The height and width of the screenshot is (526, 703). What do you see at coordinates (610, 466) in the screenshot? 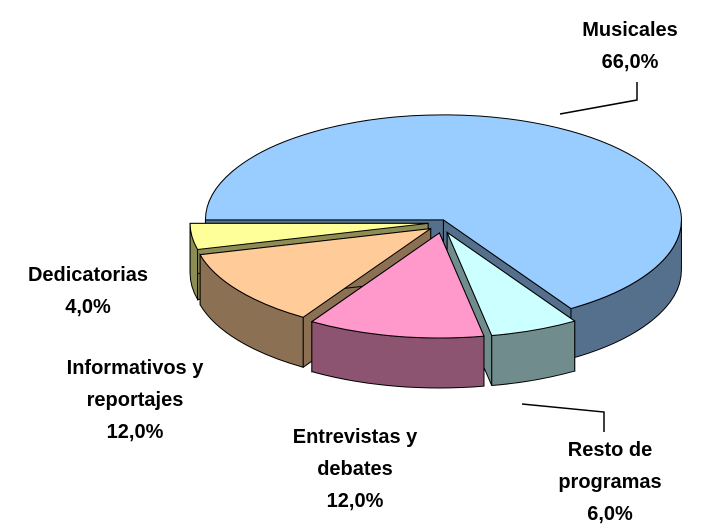
I see `category-label: Resto de programas` at bounding box center [610, 466].